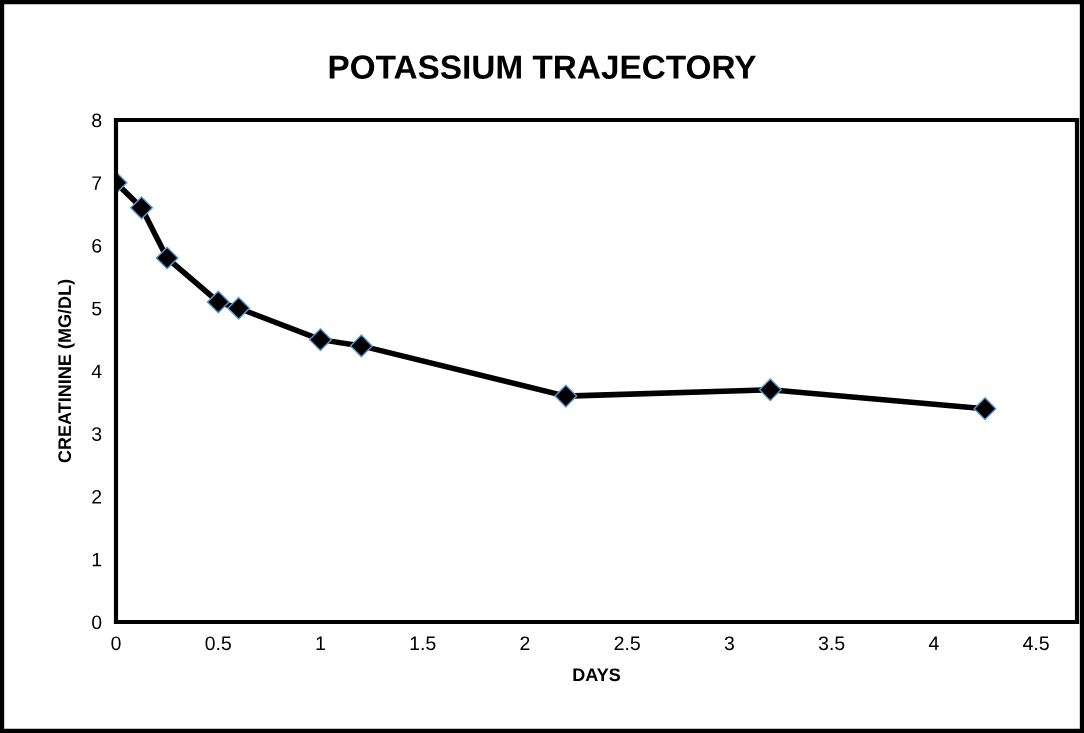 The height and width of the screenshot is (733, 1084). What do you see at coordinates (542, 67) in the screenshot?
I see `chart-title: POTASSIUM TRAJECTORY` at bounding box center [542, 67].